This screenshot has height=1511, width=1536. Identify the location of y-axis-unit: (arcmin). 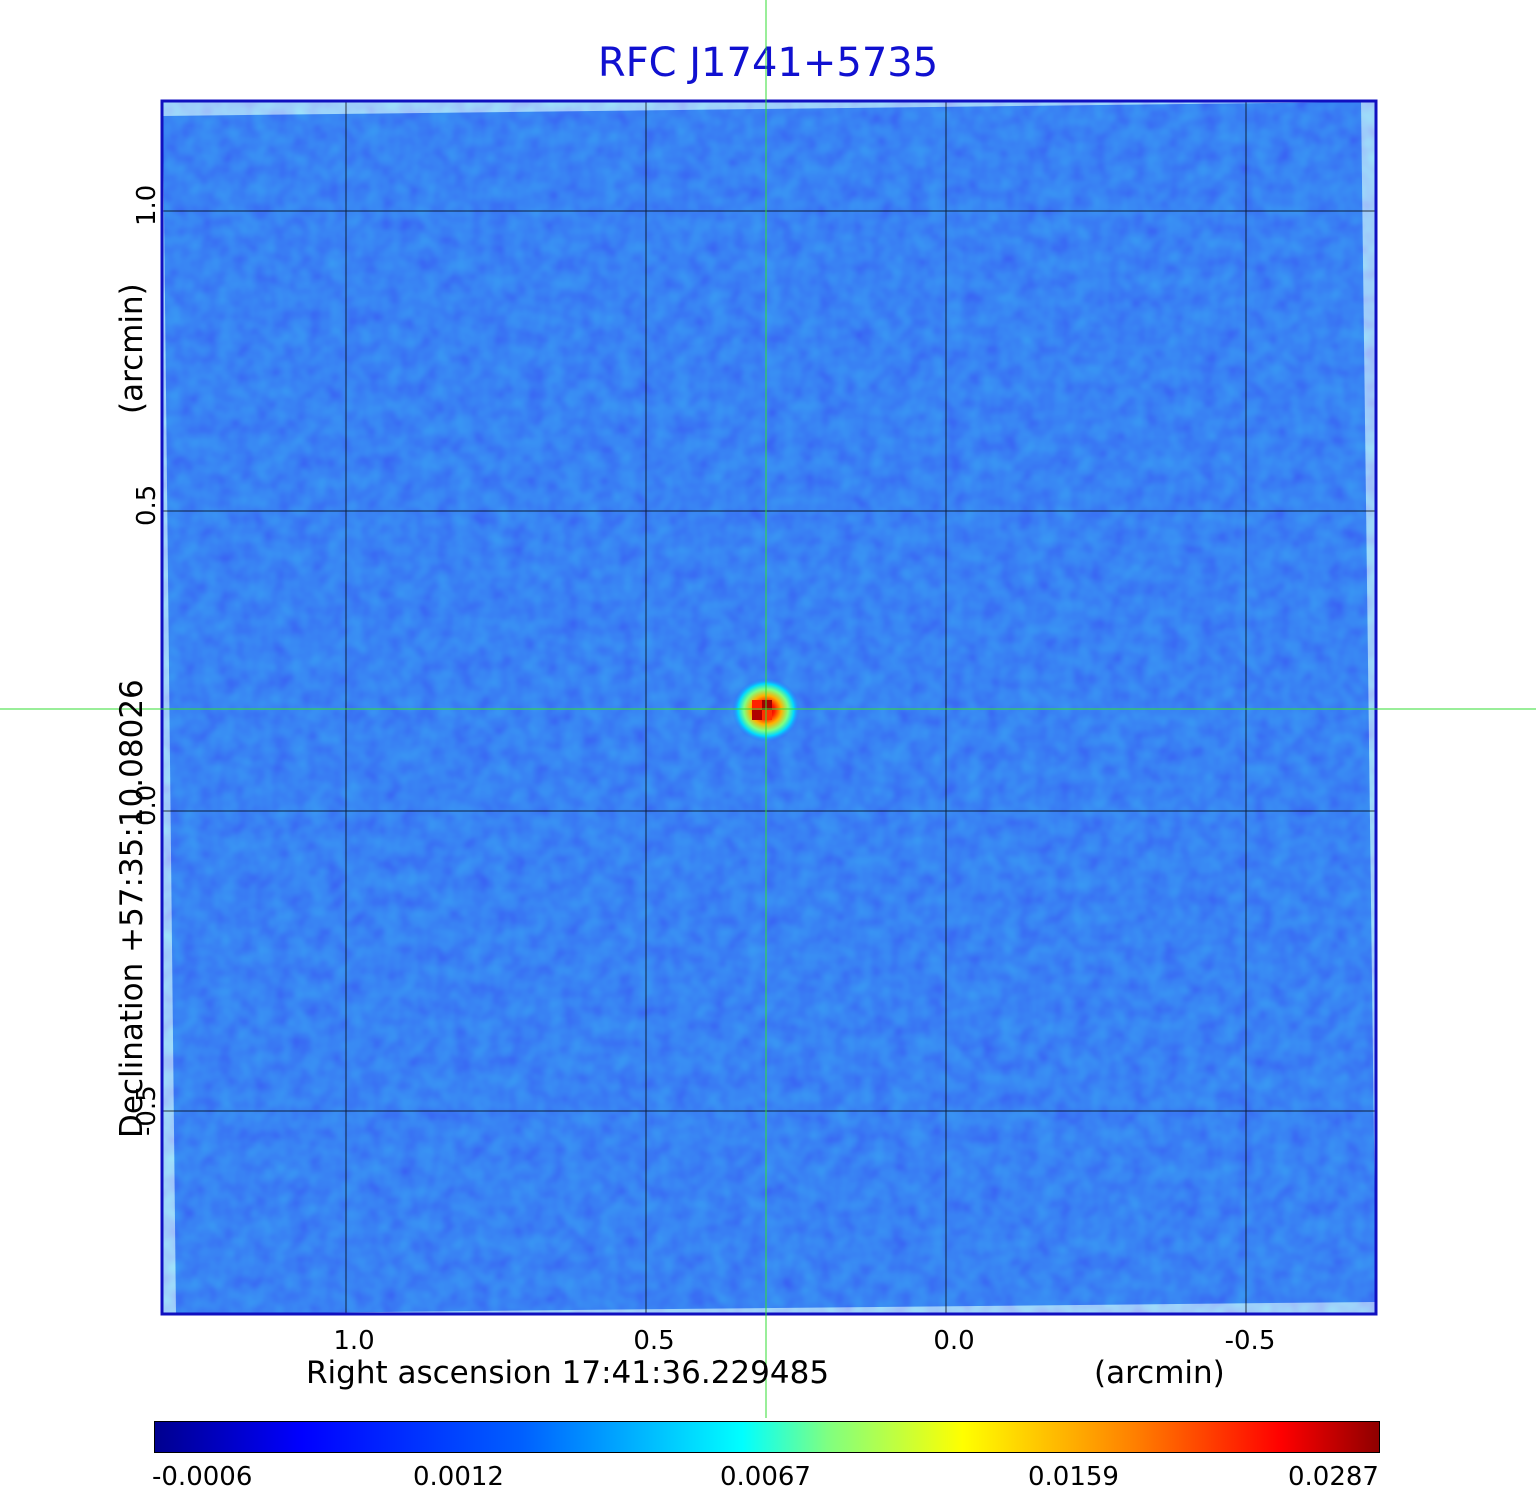
(132, 348).